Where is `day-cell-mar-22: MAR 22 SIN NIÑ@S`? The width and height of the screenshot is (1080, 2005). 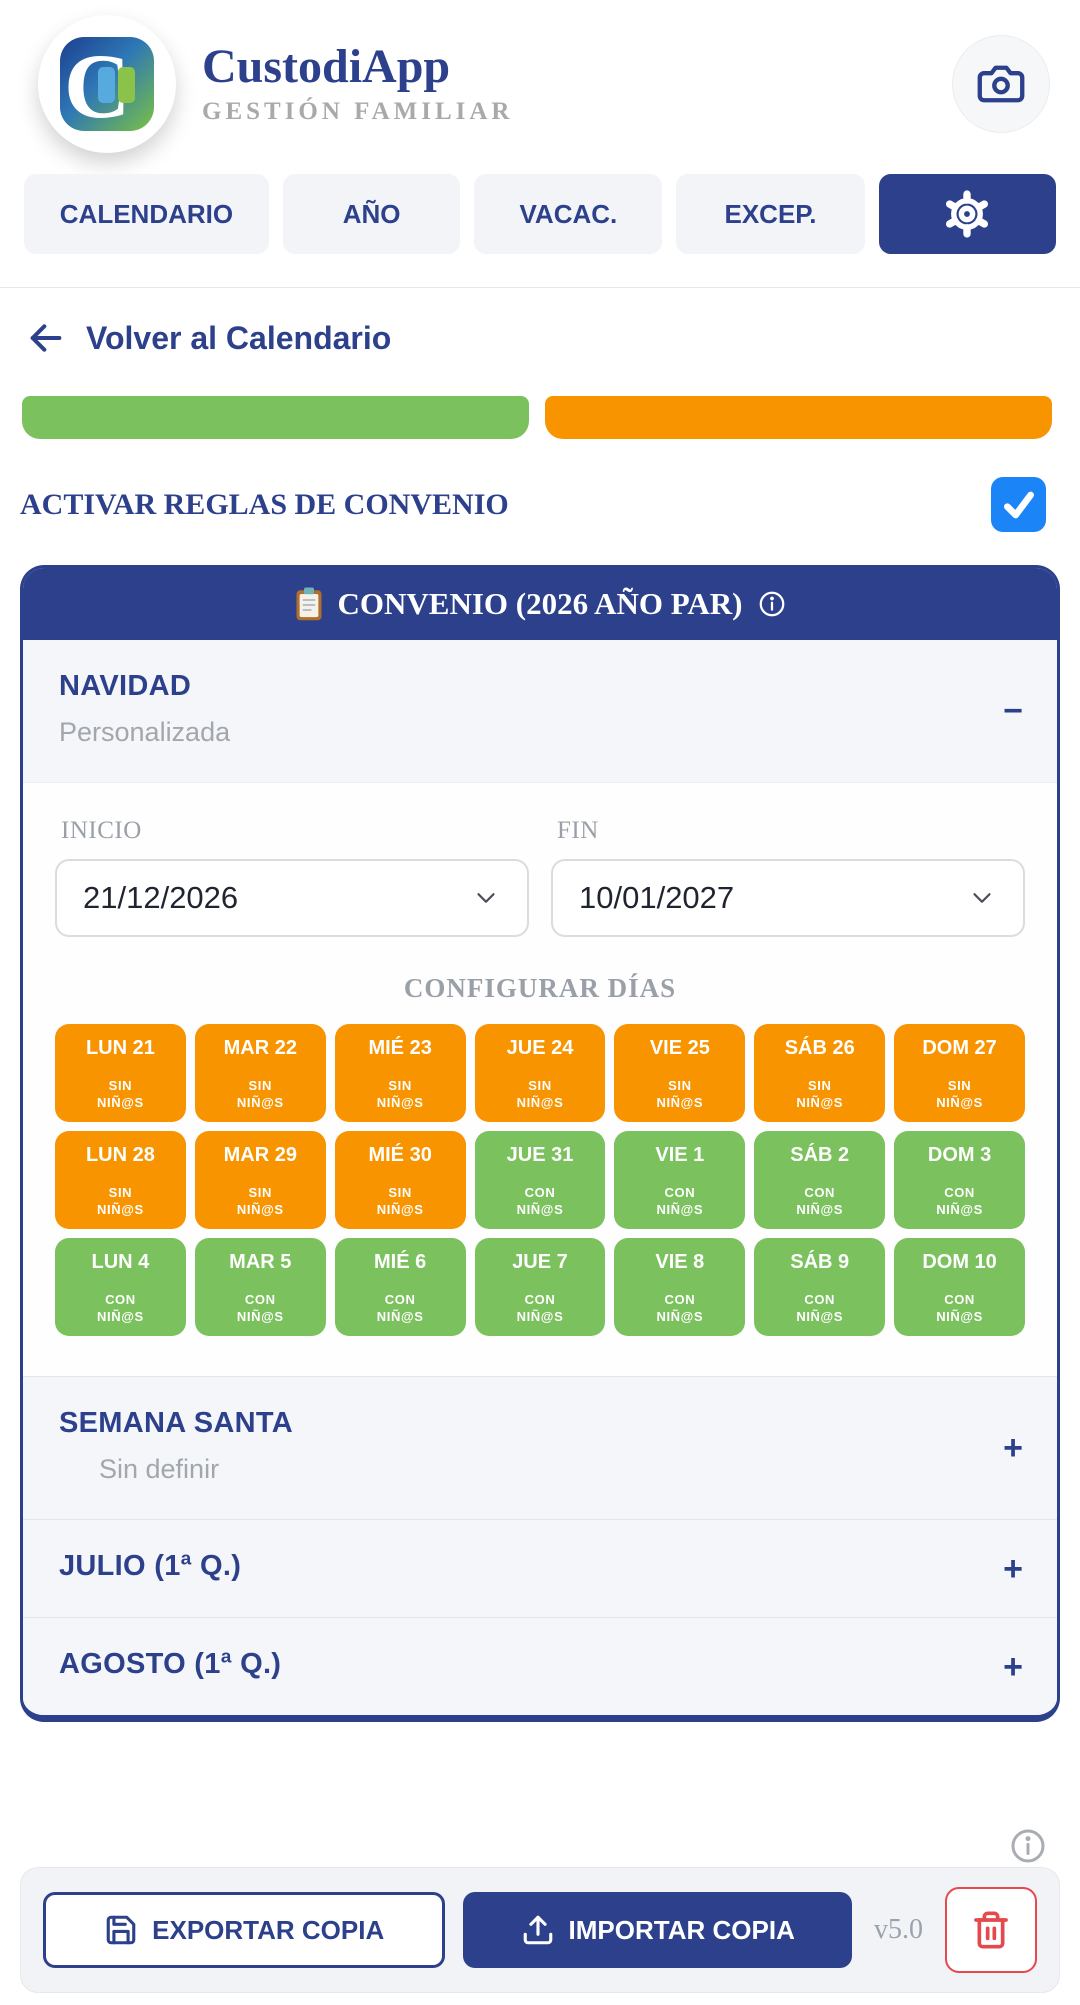 day-cell-mar-22: MAR 22 SIN NIÑ@S is located at coordinates (260, 1073).